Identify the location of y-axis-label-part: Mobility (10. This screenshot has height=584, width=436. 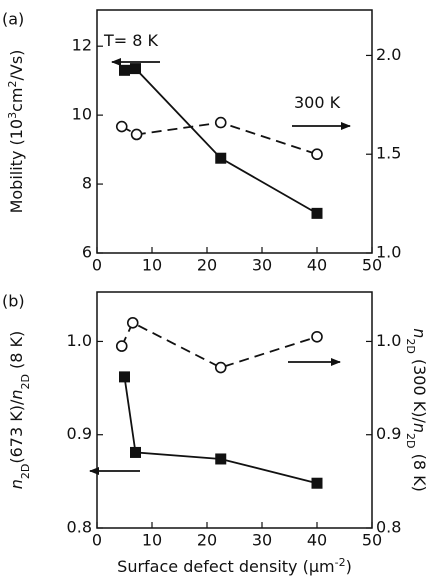
(16, 166).